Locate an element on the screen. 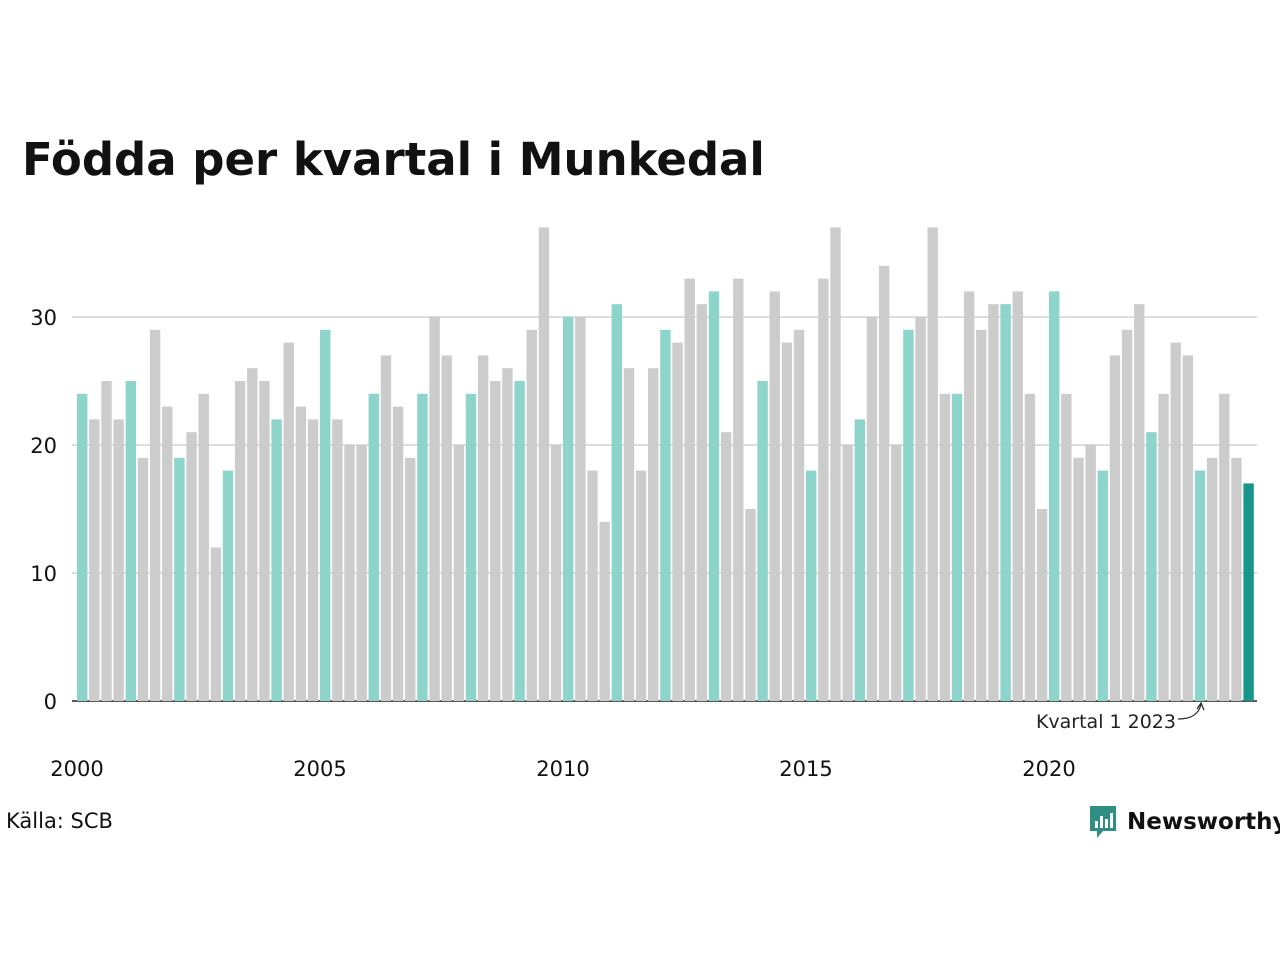 This screenshot has width=1280, height=960. x-tick-label: 2015 is located at coordinates (805, 769).